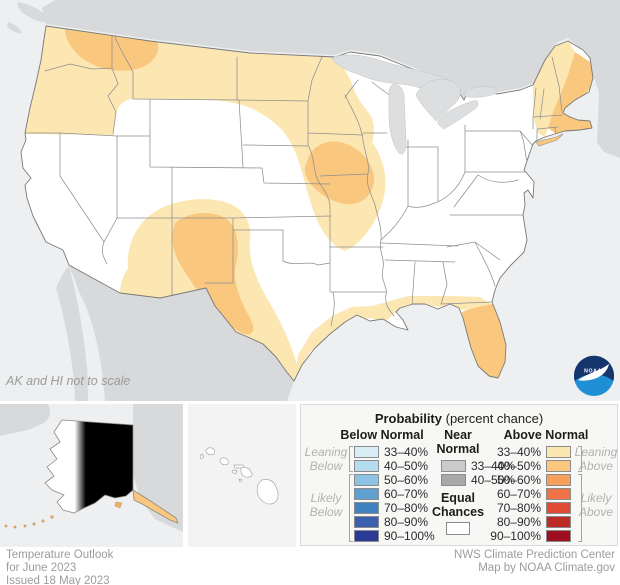 The width and height of the screenshot is (620, 585). Describe the element at coordinates (408, 418) in the screenshot. I see `legend-title-bold: Probability` at that location.